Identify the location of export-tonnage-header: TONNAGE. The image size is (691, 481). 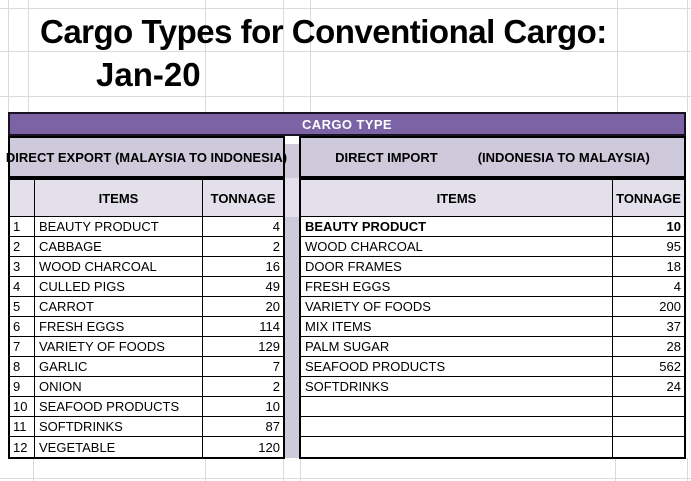
(243, 198).